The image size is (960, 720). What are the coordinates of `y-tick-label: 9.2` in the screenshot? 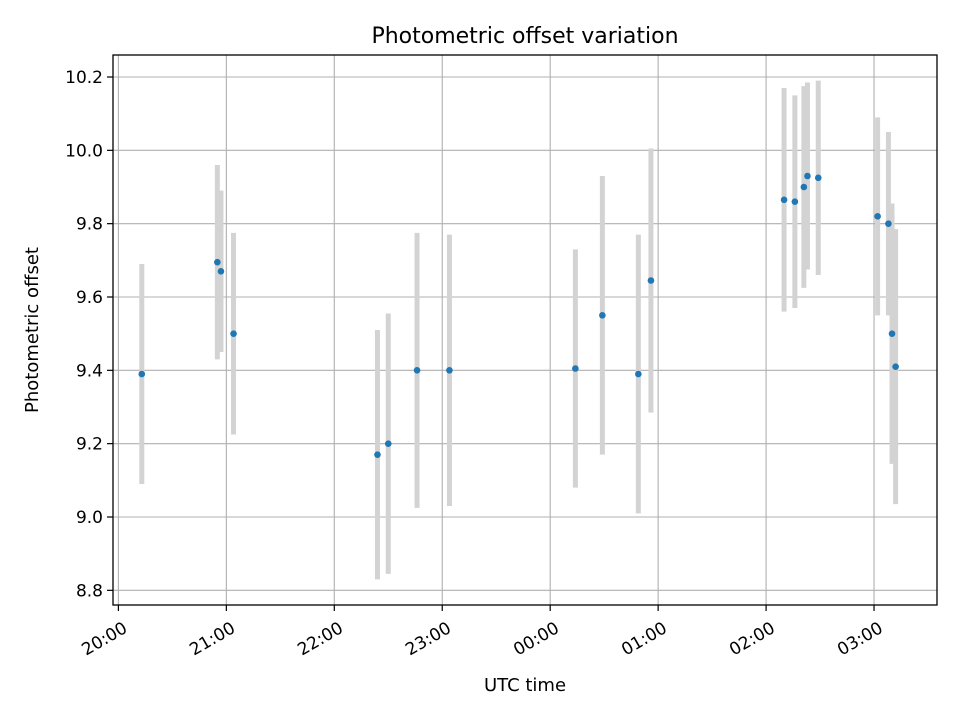 It's located at (89, 445).